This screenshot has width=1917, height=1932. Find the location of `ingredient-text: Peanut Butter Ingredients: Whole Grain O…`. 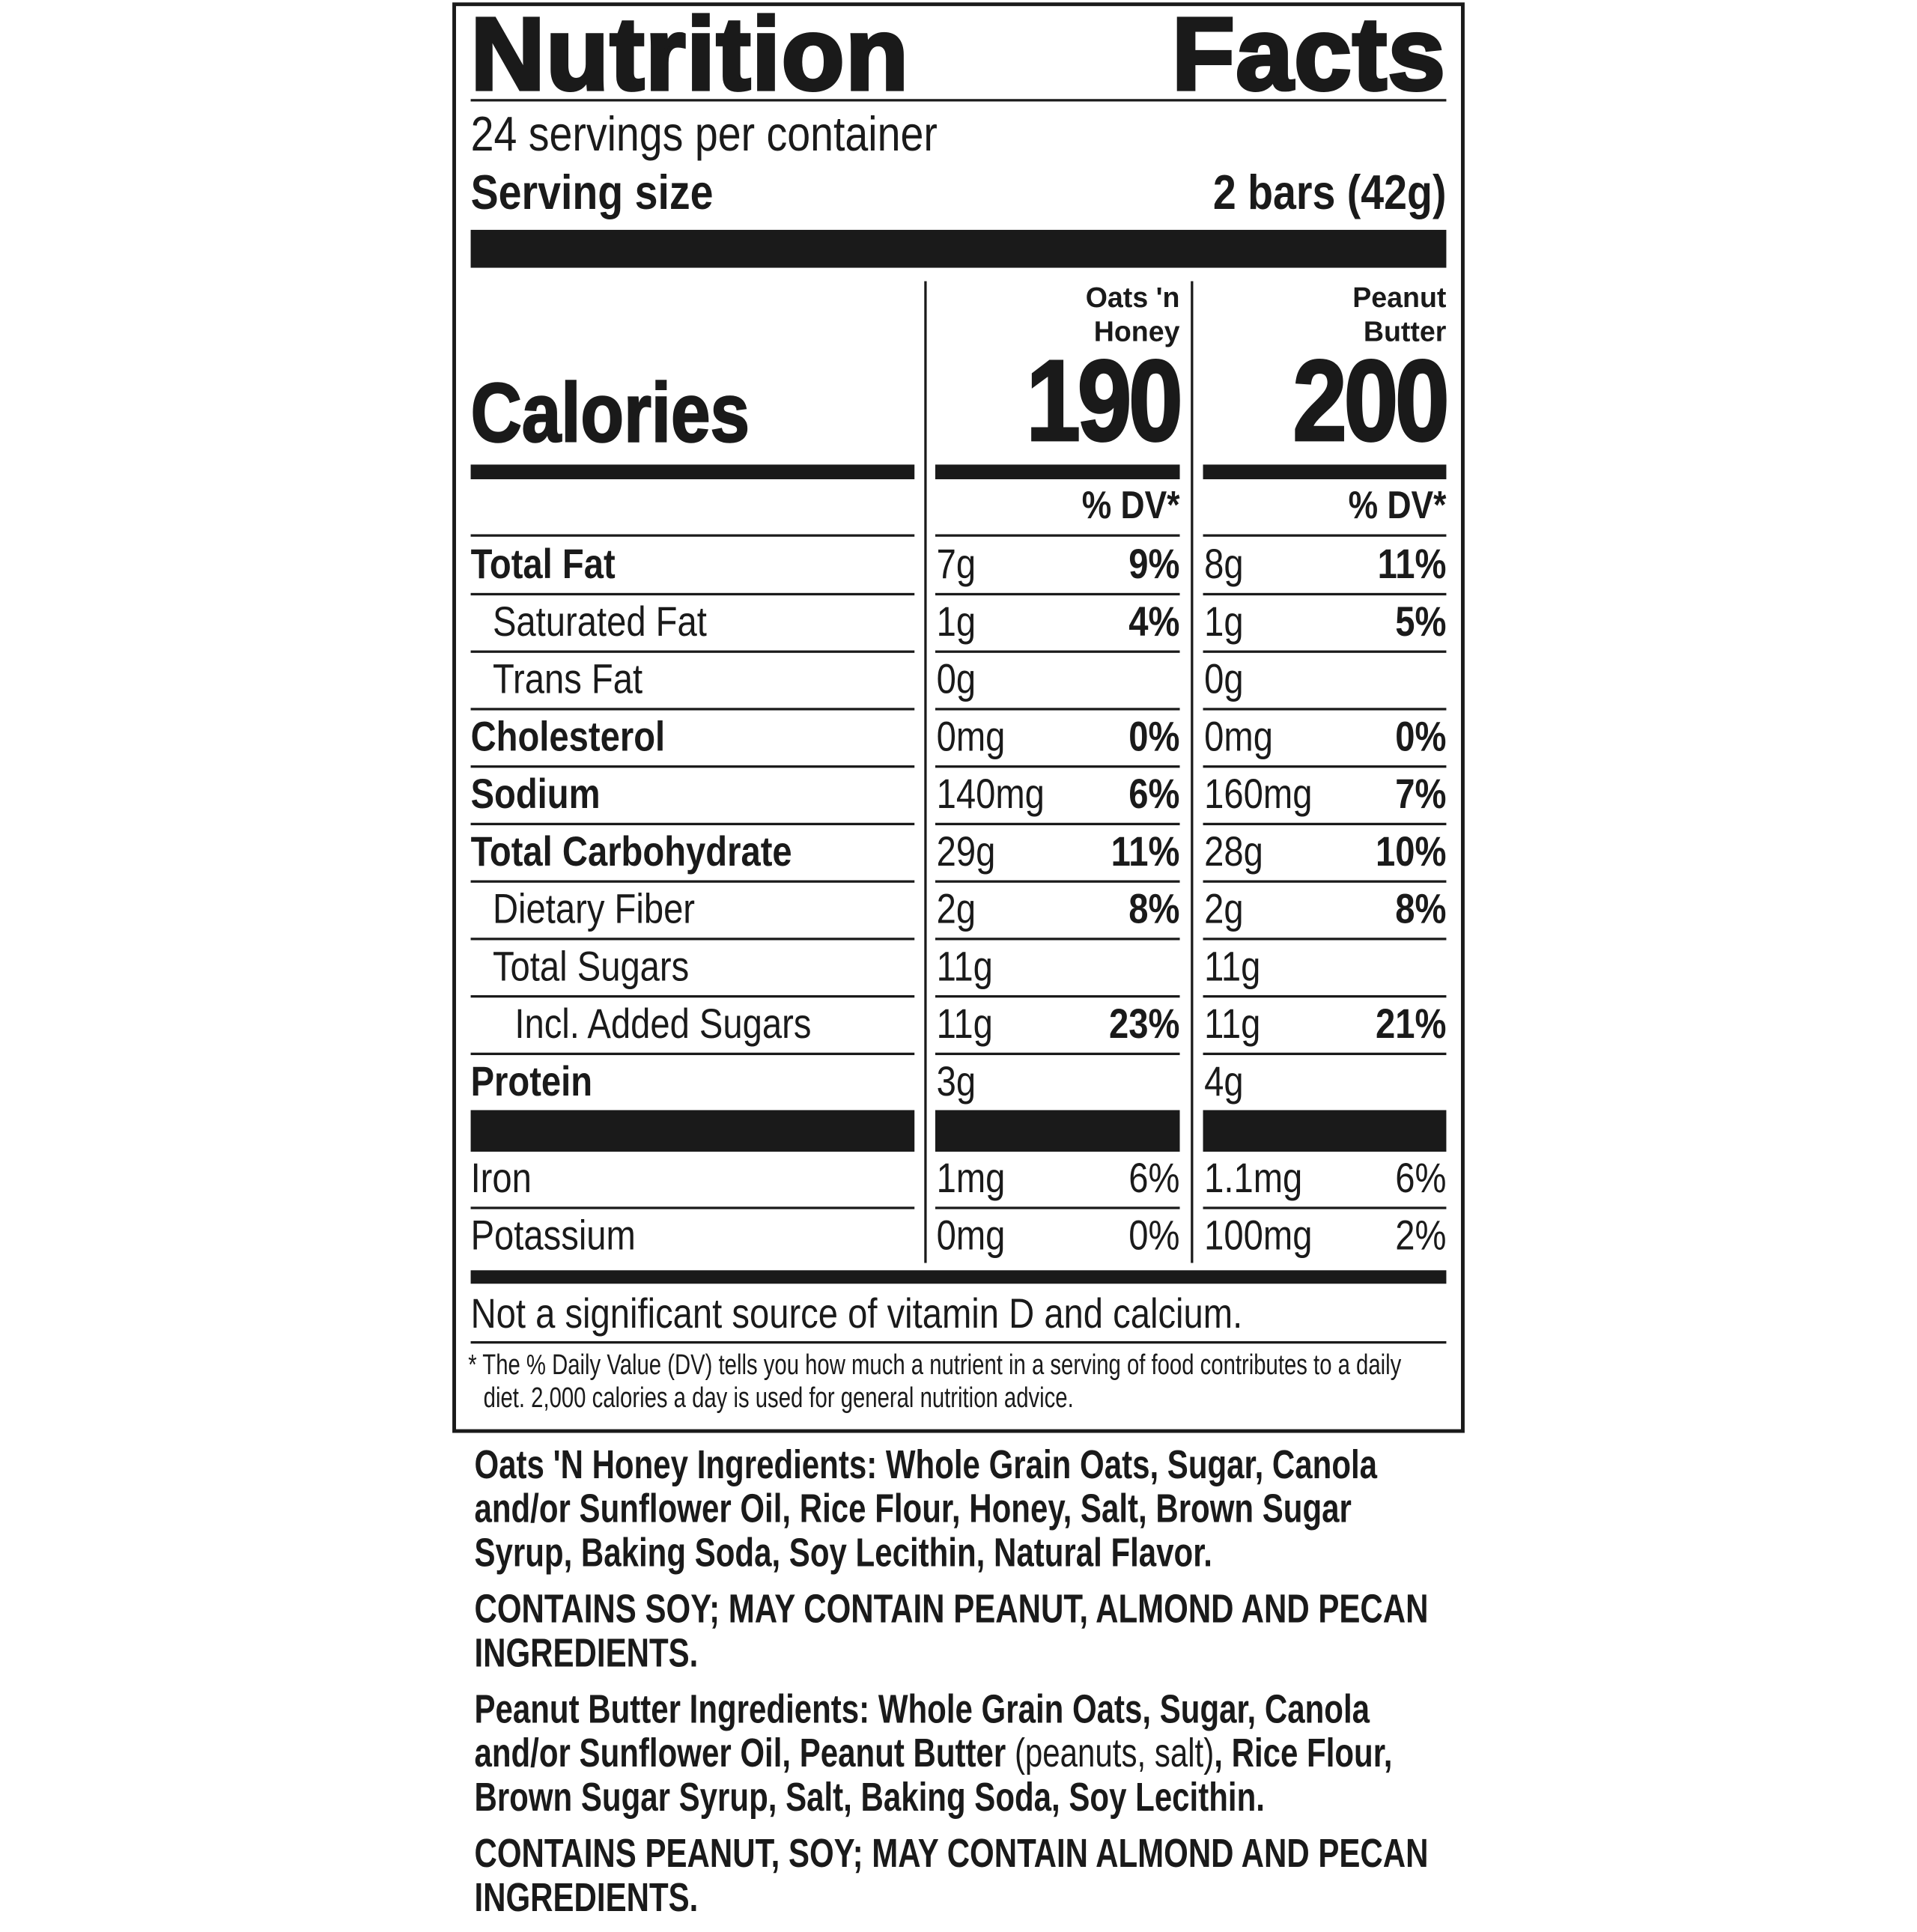

ingredient-text: Peanut Butter Ingredients: Whole Grain O… is located at coordinates (922, 1730).